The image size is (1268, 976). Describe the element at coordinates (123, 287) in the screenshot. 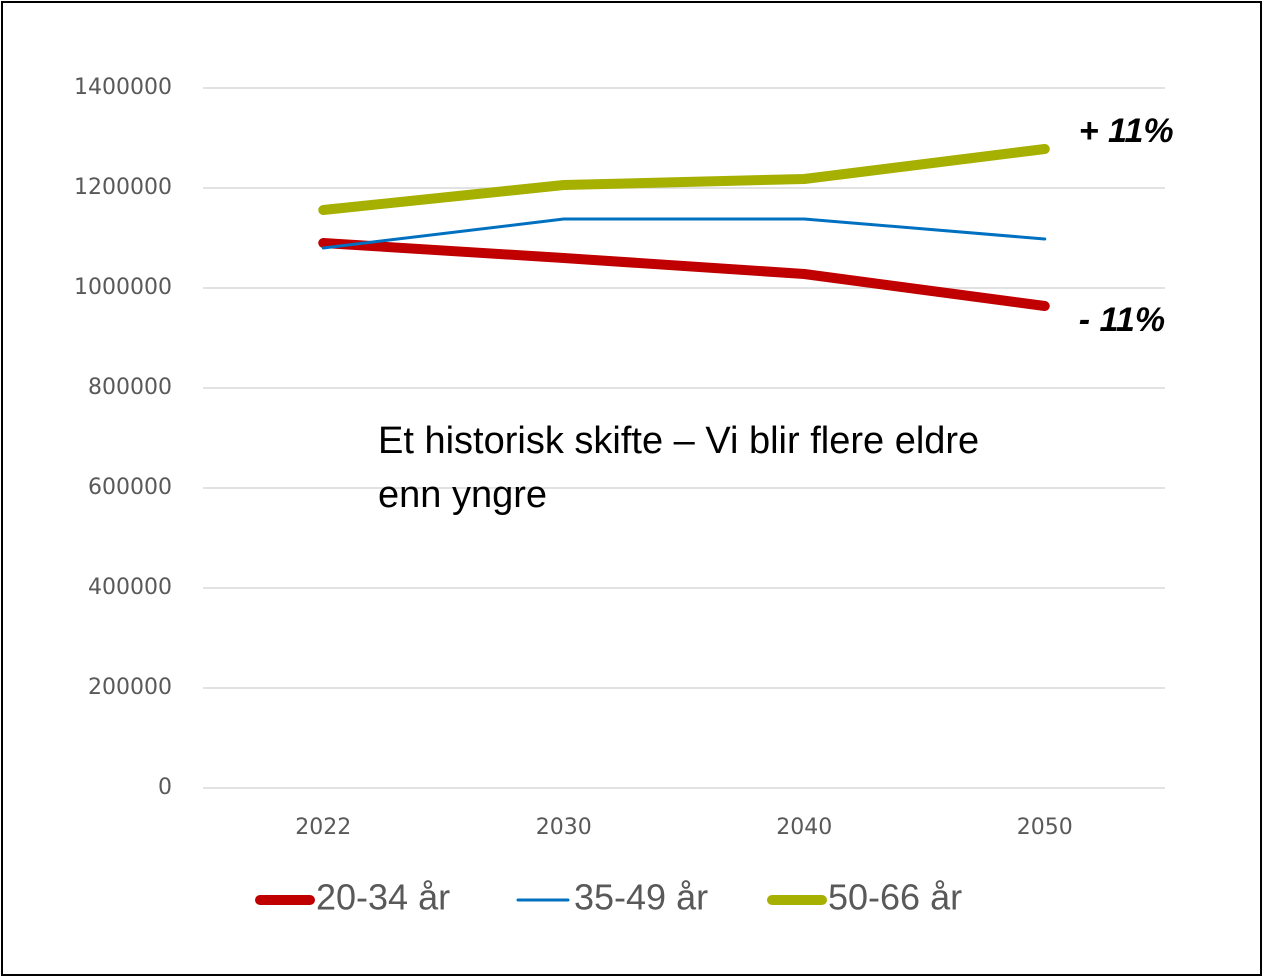

I see `y-tick-label: 1000000` at that location.